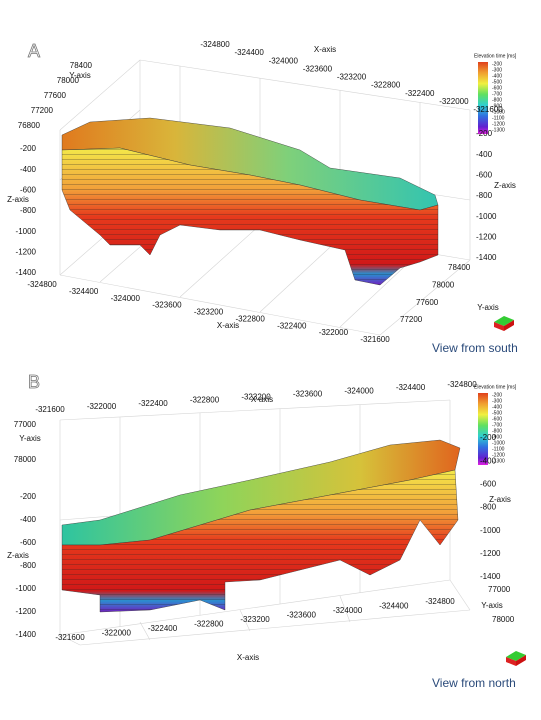 The height and width of the screenshot is (720, 541). I want to click on panel-letter: B, so click(34, 382).